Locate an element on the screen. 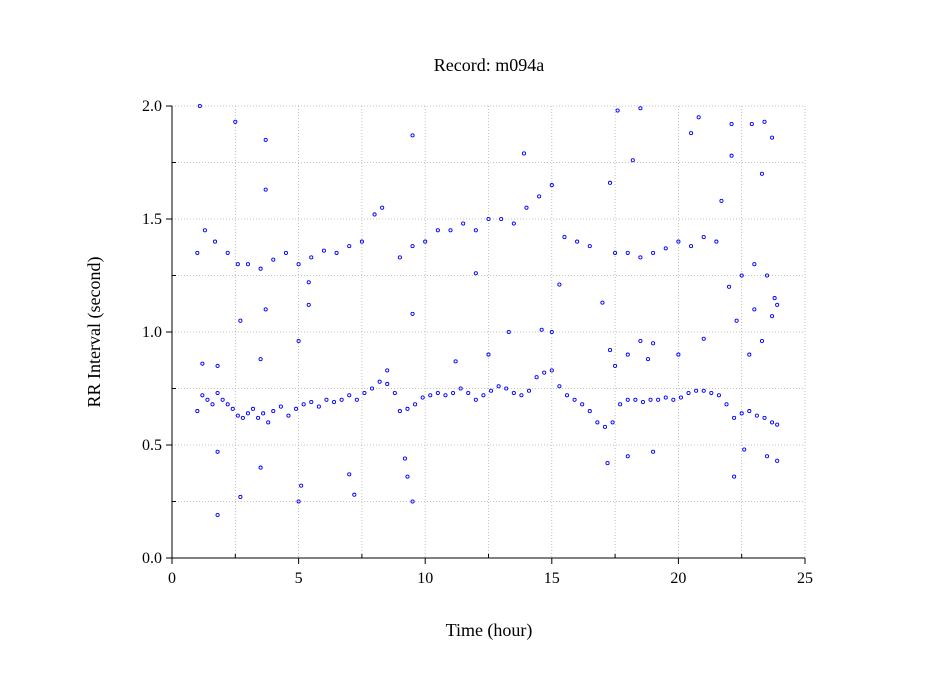 The height and width of the screenshot is (697, 949). x-tick-label: 0 is located at coordinates (172, 578).